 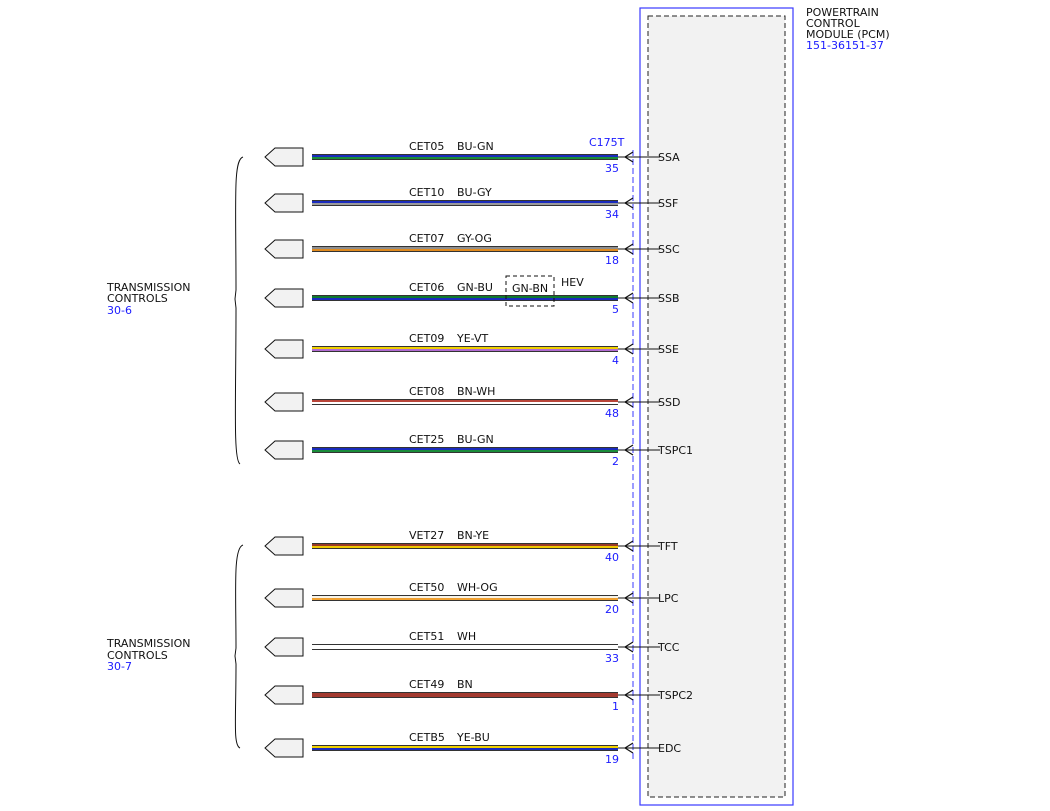 I want to click on module-title-line-3: MODULE (PCM), so click(x=848, y=34).